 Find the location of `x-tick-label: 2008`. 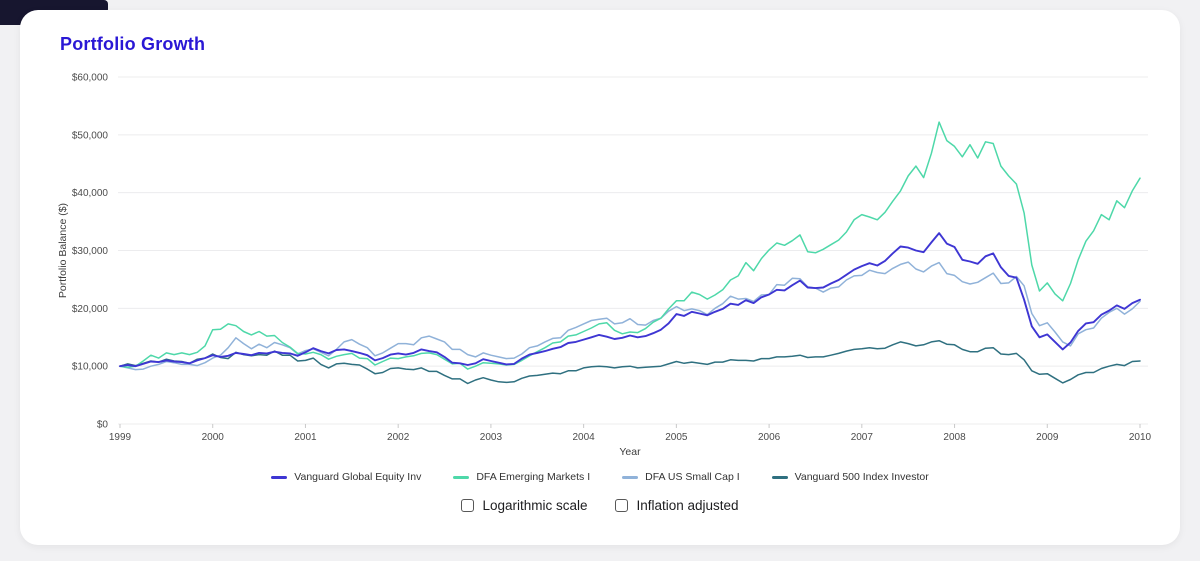

x-tick-label: 2008 is located at coordinates (954, 437).